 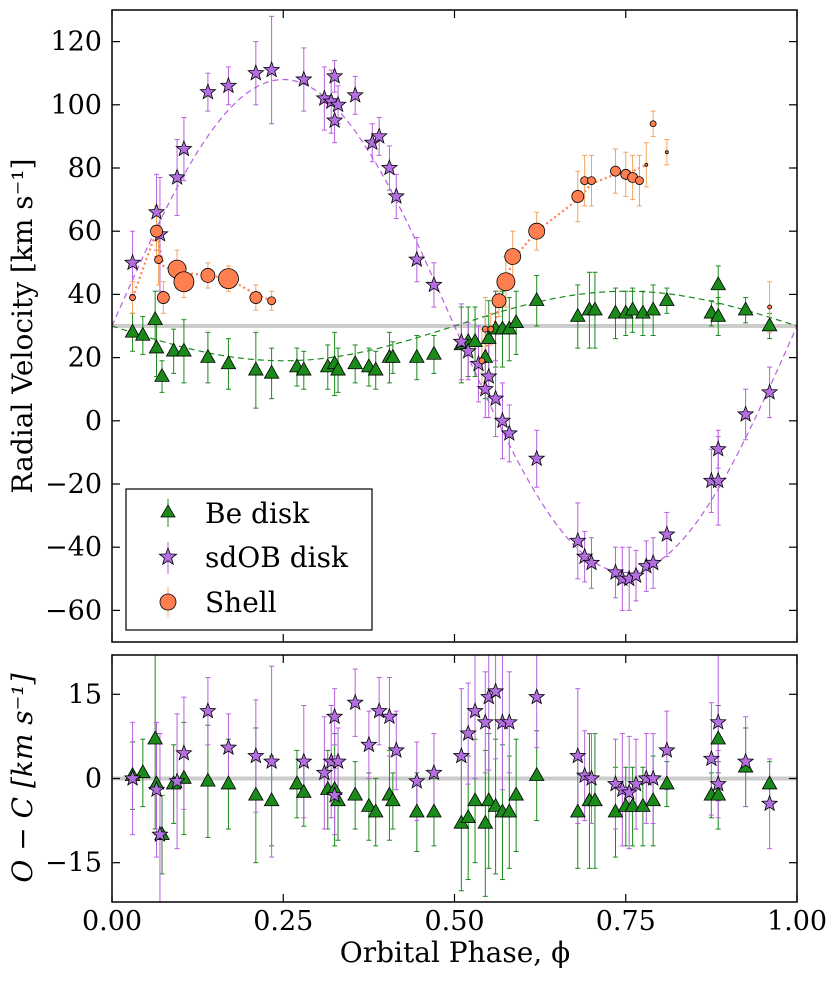 I want to click on top-y-tick-label: 80, so click(x=85, y=168).